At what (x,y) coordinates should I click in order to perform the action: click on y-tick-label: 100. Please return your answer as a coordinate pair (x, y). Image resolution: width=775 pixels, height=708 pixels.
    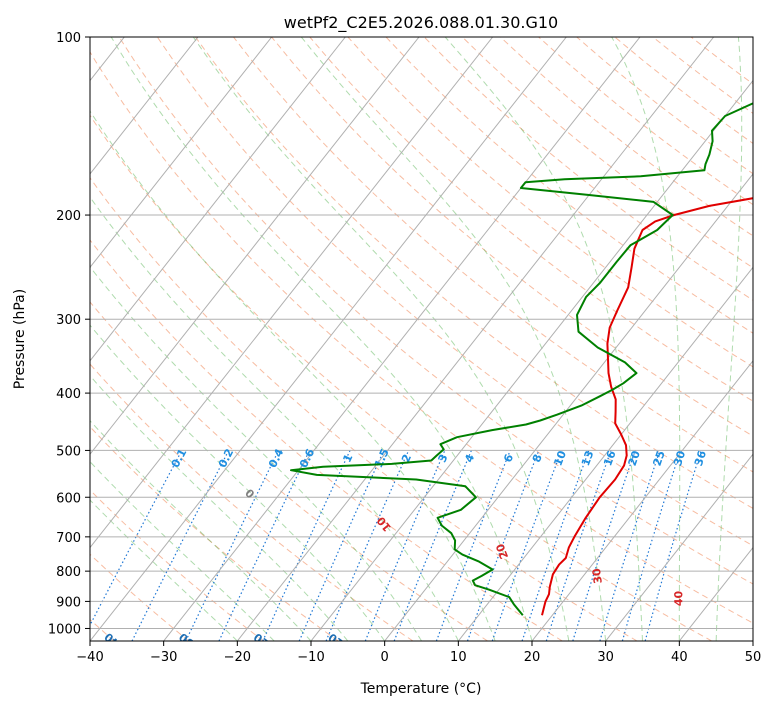
    Looking at the image, I should click on (68, 38).